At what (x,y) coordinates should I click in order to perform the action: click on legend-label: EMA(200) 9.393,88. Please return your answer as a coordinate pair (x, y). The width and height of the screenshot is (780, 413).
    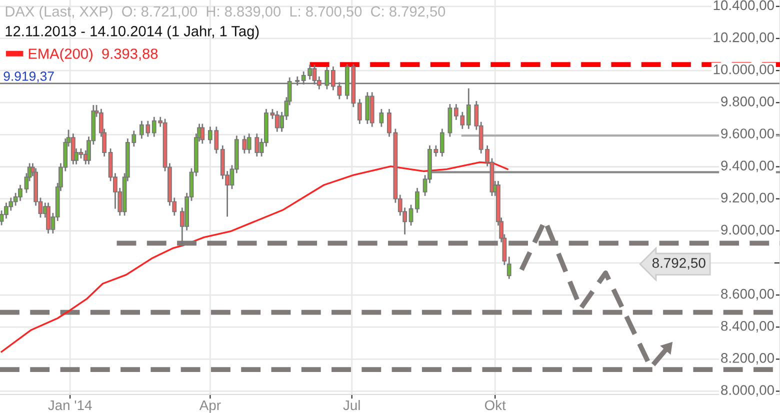
    Looking at the image, I should click on (93, 55).